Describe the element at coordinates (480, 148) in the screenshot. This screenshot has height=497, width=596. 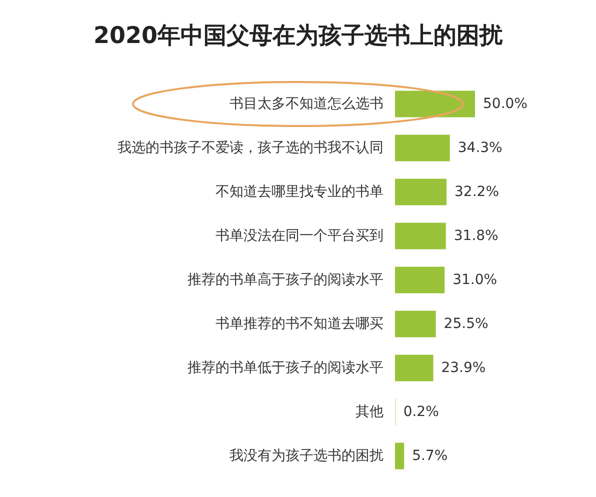
I see `data-label: 34.3%` at that location.